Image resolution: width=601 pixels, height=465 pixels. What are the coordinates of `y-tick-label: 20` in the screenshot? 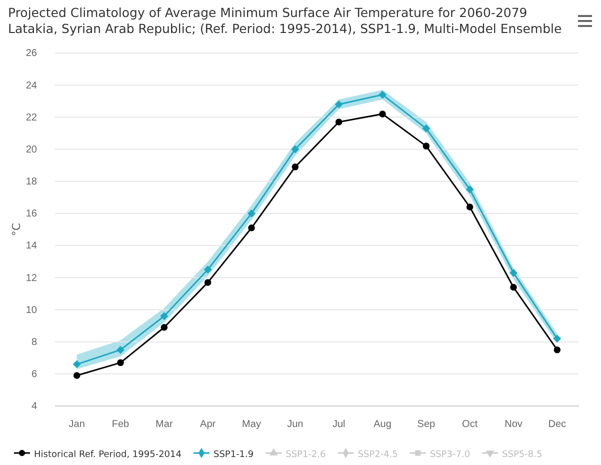 It's located at (32, 150).